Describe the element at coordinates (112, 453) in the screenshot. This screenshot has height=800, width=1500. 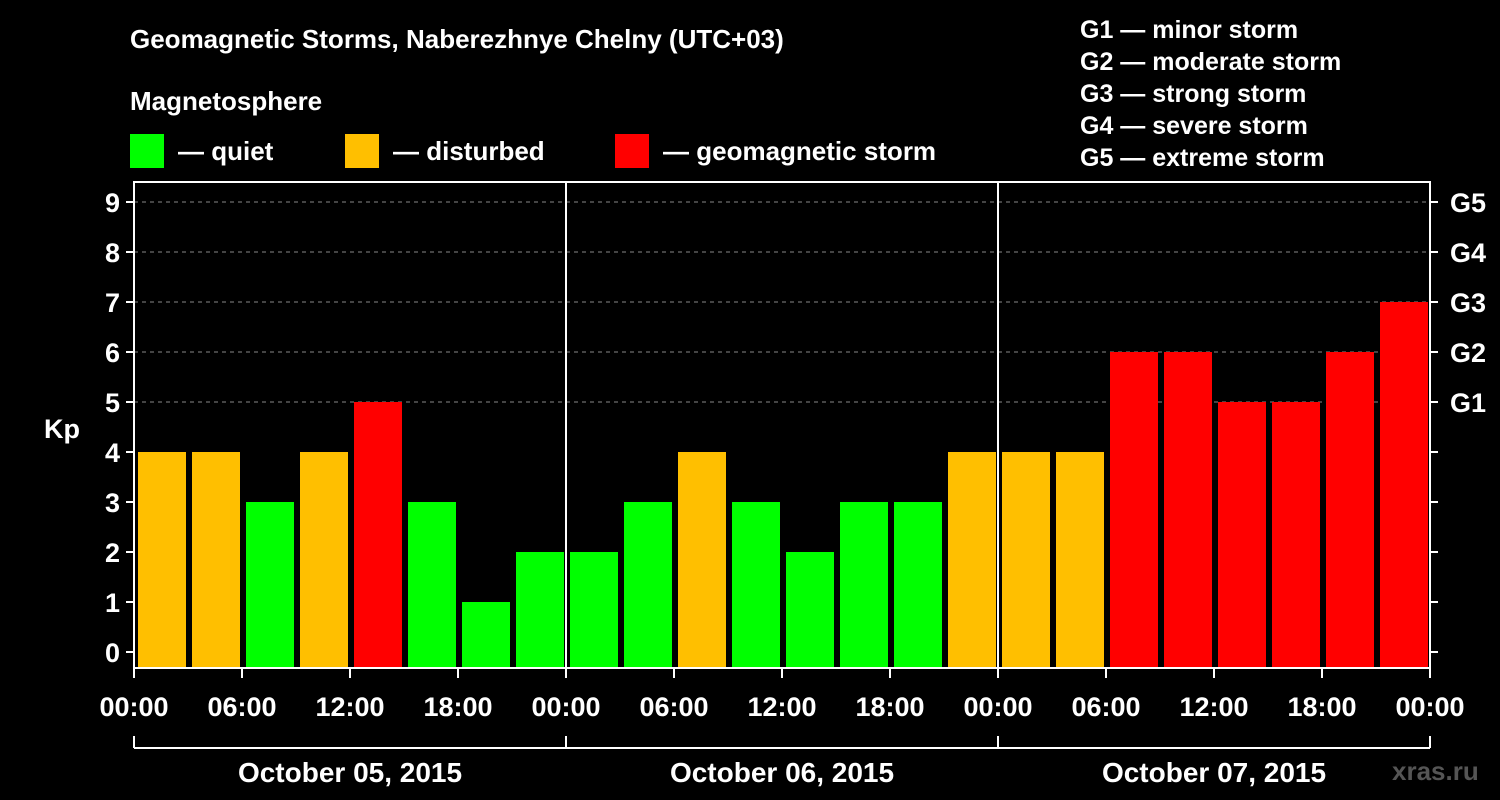
I see `y-tick-label: 4` at that location.